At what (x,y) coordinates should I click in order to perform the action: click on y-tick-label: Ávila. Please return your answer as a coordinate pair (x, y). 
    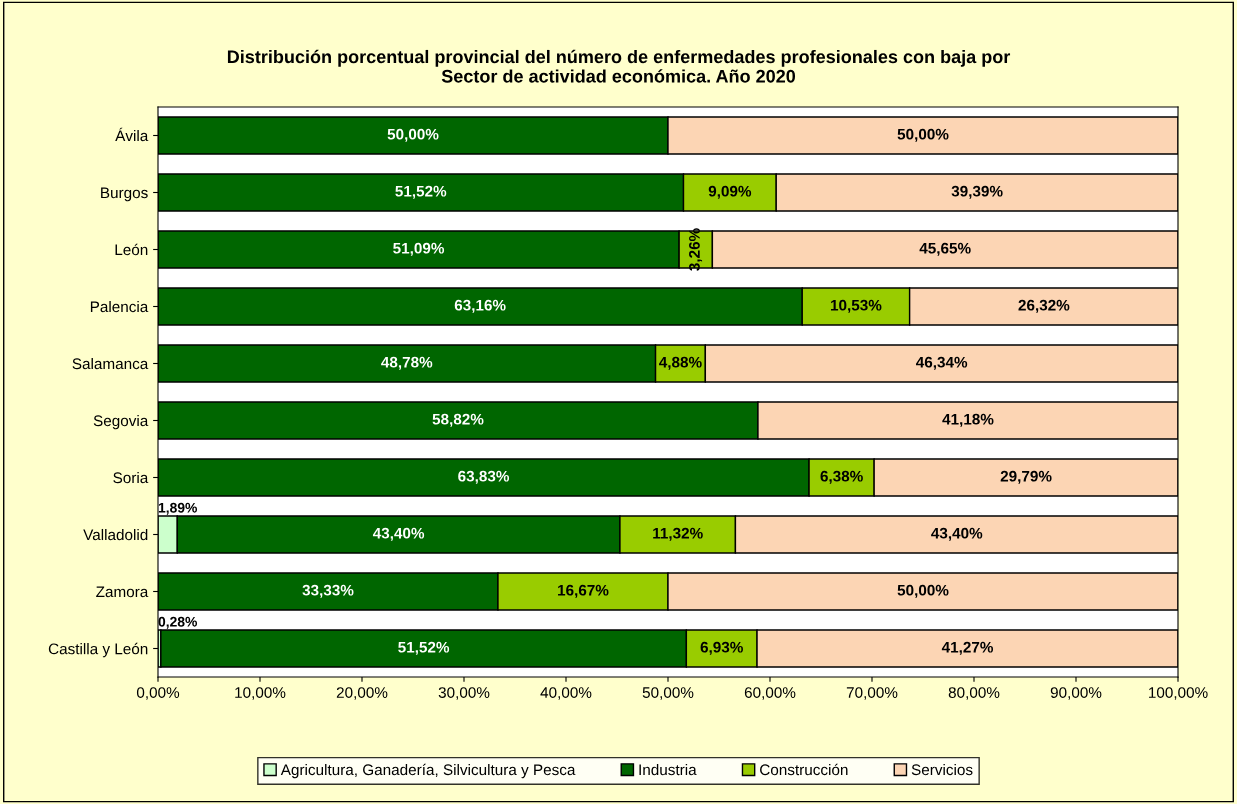
    Looking at the image, I should click on (132, 134).